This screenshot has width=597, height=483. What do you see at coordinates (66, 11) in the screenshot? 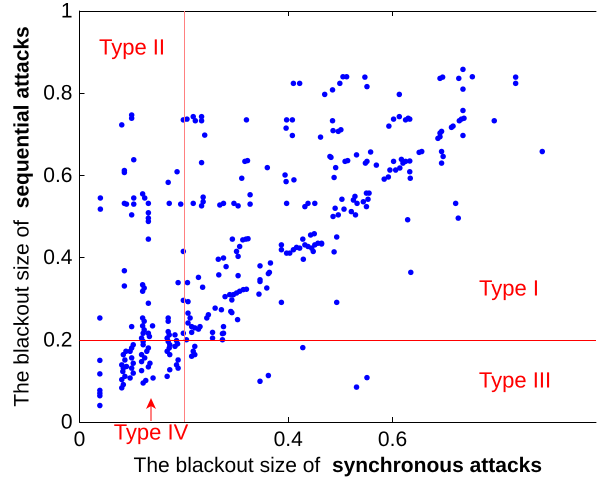
I see `y-tick-label: 1` at bounding box center [66, 11].